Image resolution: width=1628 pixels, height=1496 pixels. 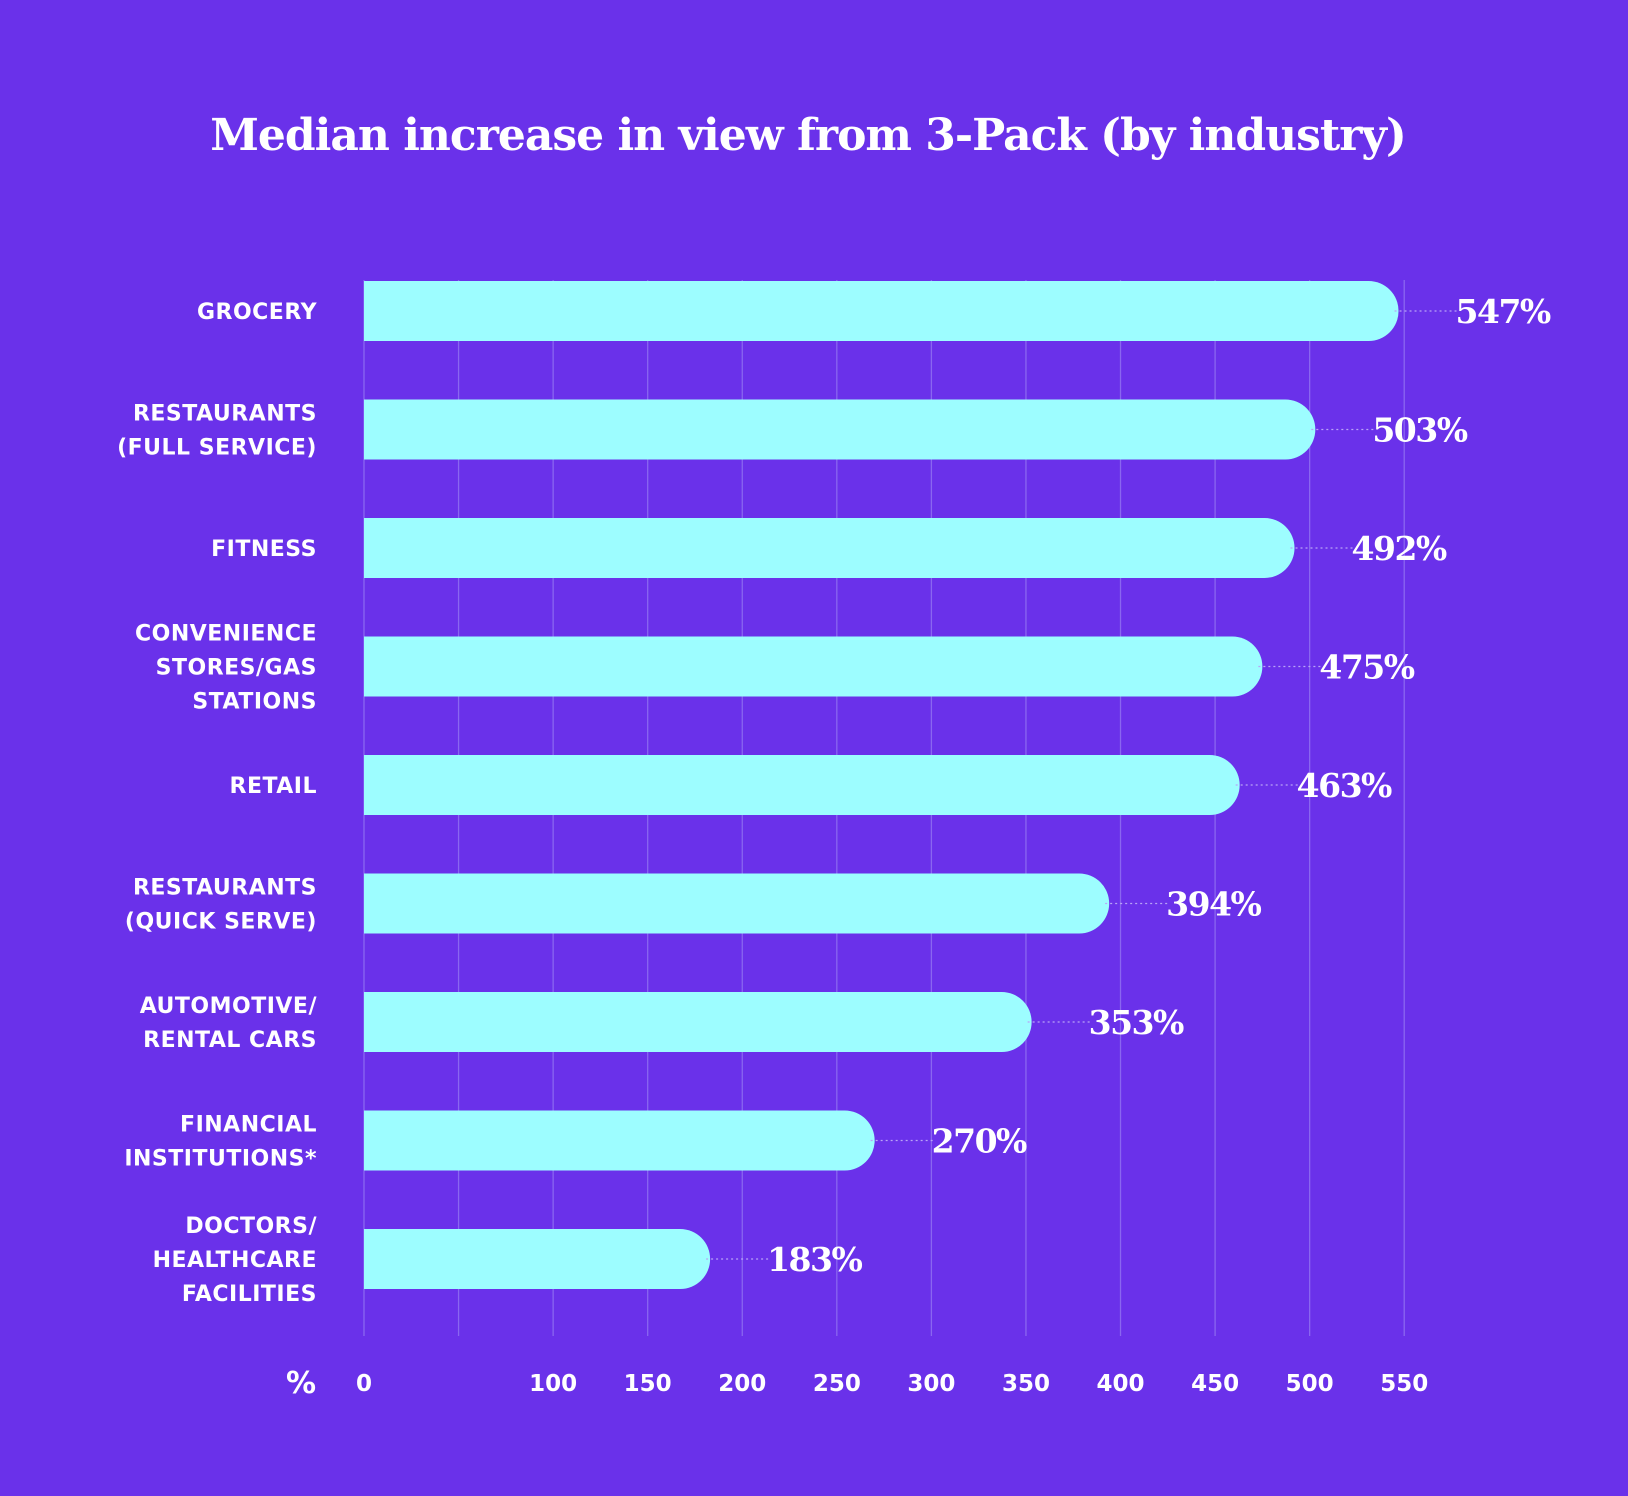 What do you see at coordinates (274, 786) in the screenshot?
I see `category-label-4: RETAIL` at bounding box center [274, 786].